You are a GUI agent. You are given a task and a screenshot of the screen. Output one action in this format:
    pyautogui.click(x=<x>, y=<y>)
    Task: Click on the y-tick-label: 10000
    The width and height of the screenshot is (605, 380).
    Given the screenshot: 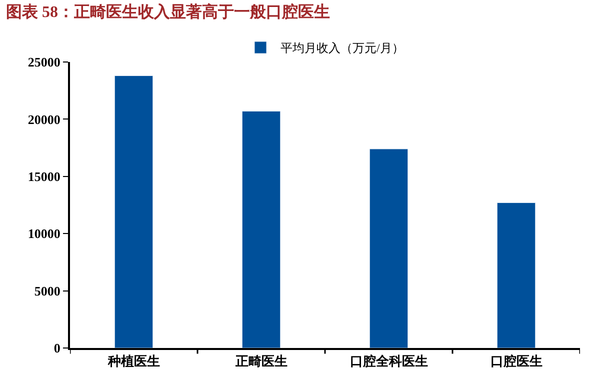 What is the action you would take?
    pyautogui.click(x=44, y=234)
    